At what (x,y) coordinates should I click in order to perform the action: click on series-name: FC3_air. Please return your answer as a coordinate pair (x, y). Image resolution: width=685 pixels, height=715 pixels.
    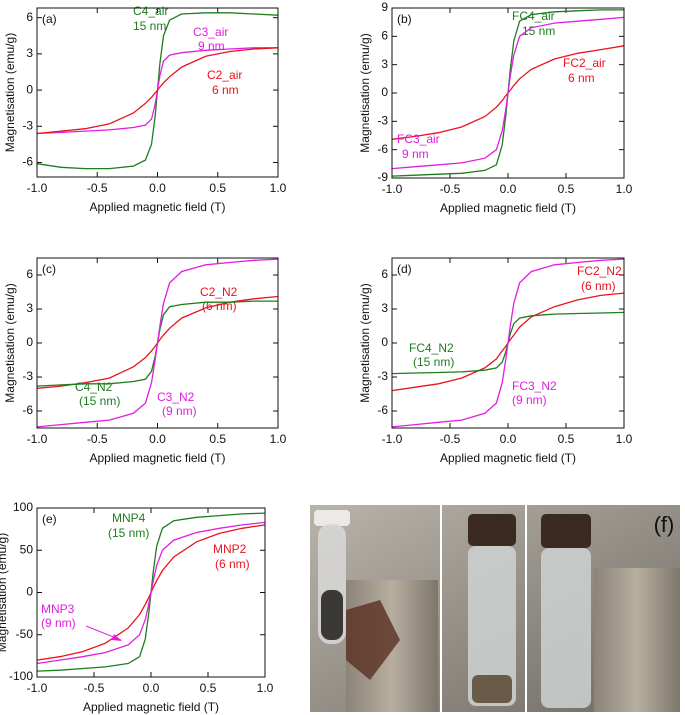
    Looking at the image, I should click on (418, 139).